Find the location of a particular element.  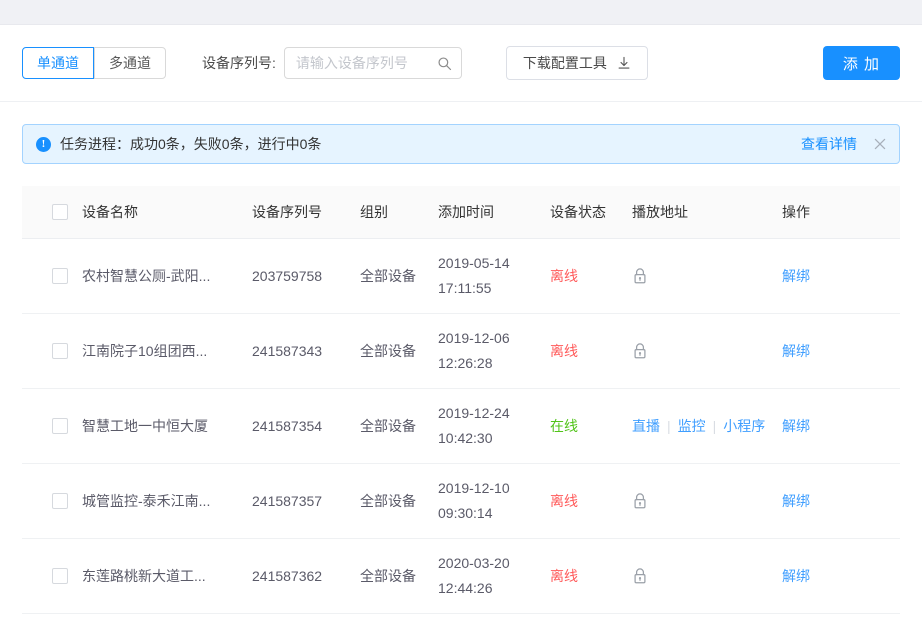

header-add-time: 添加时间 is located at coordinates (494, 212).